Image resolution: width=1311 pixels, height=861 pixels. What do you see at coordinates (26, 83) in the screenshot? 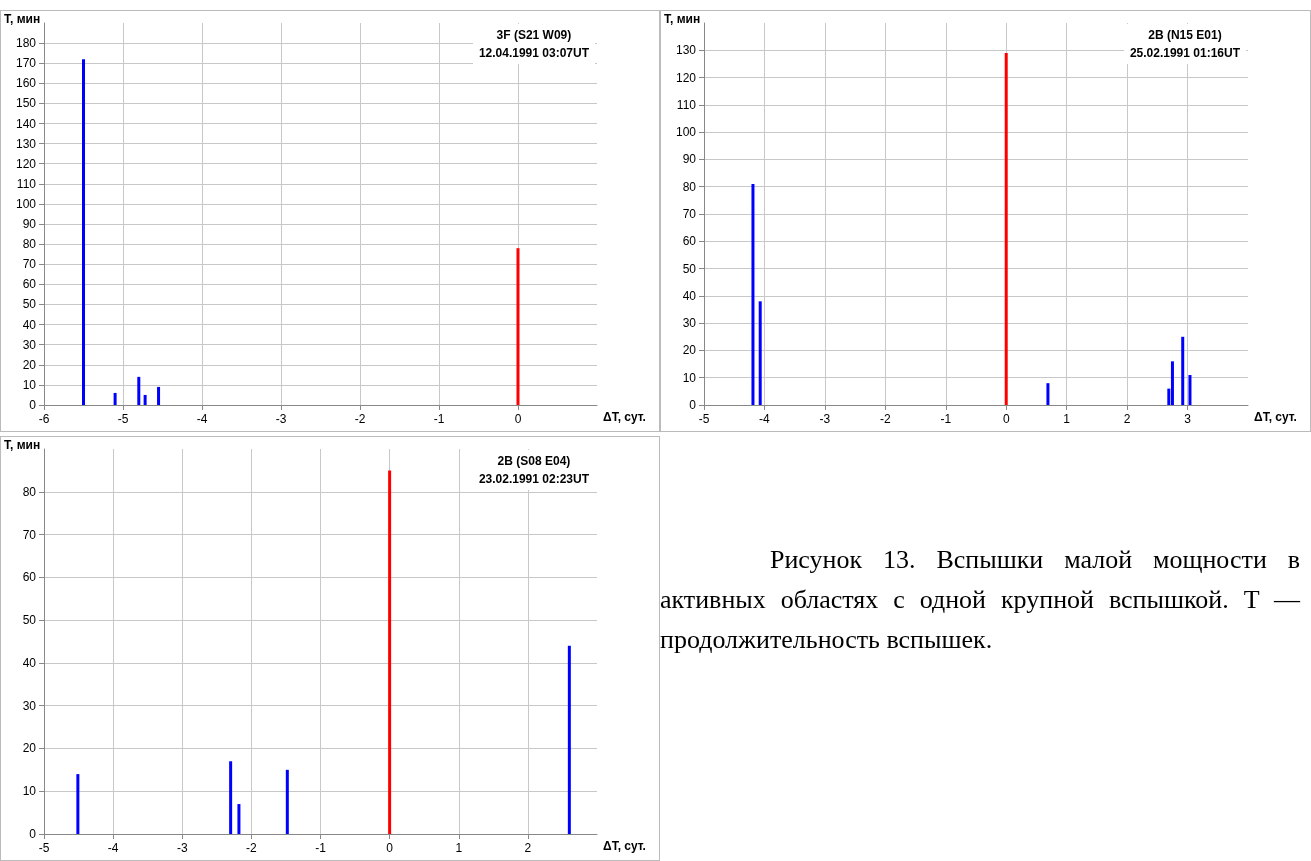
I see `y-tick-label: 160` at bounding box center [26, 83].